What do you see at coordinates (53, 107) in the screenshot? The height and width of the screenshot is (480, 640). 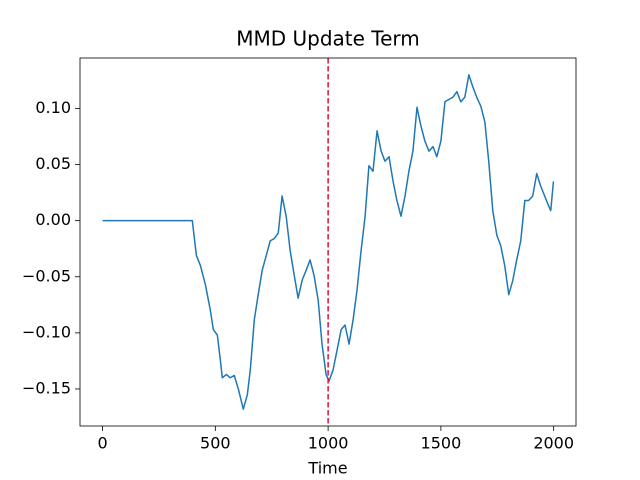 I see `y-tick-label: 0.10` at bounding box center [53, 107].